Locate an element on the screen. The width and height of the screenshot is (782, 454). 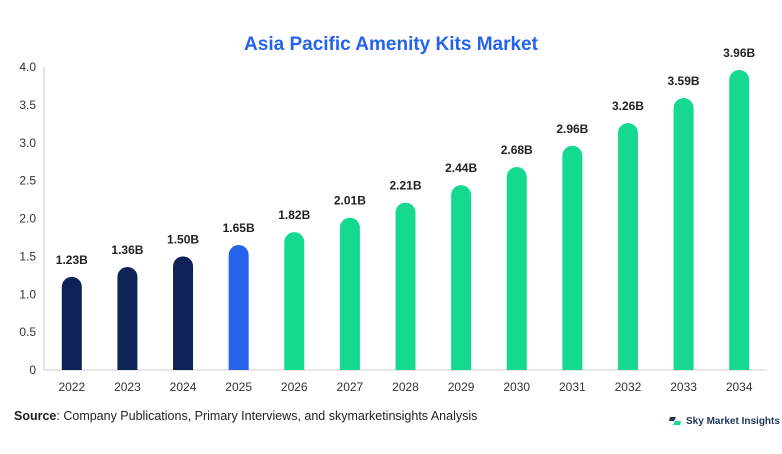
bar-2028 is located at coordinates (405, 286).